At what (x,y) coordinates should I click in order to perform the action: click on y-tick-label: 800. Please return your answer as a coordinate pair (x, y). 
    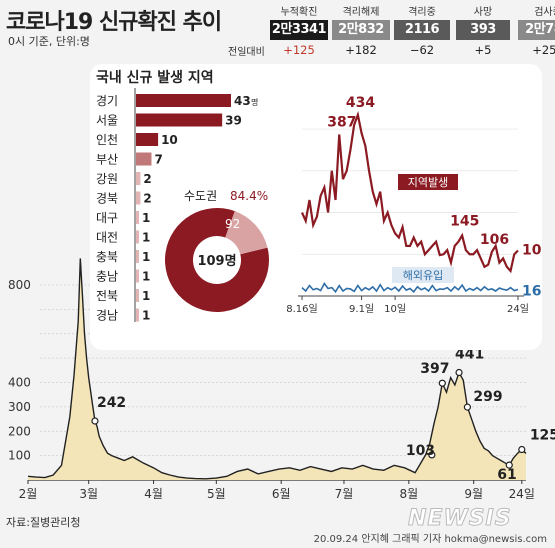
    Looking at the image, I should click on (19, 285).